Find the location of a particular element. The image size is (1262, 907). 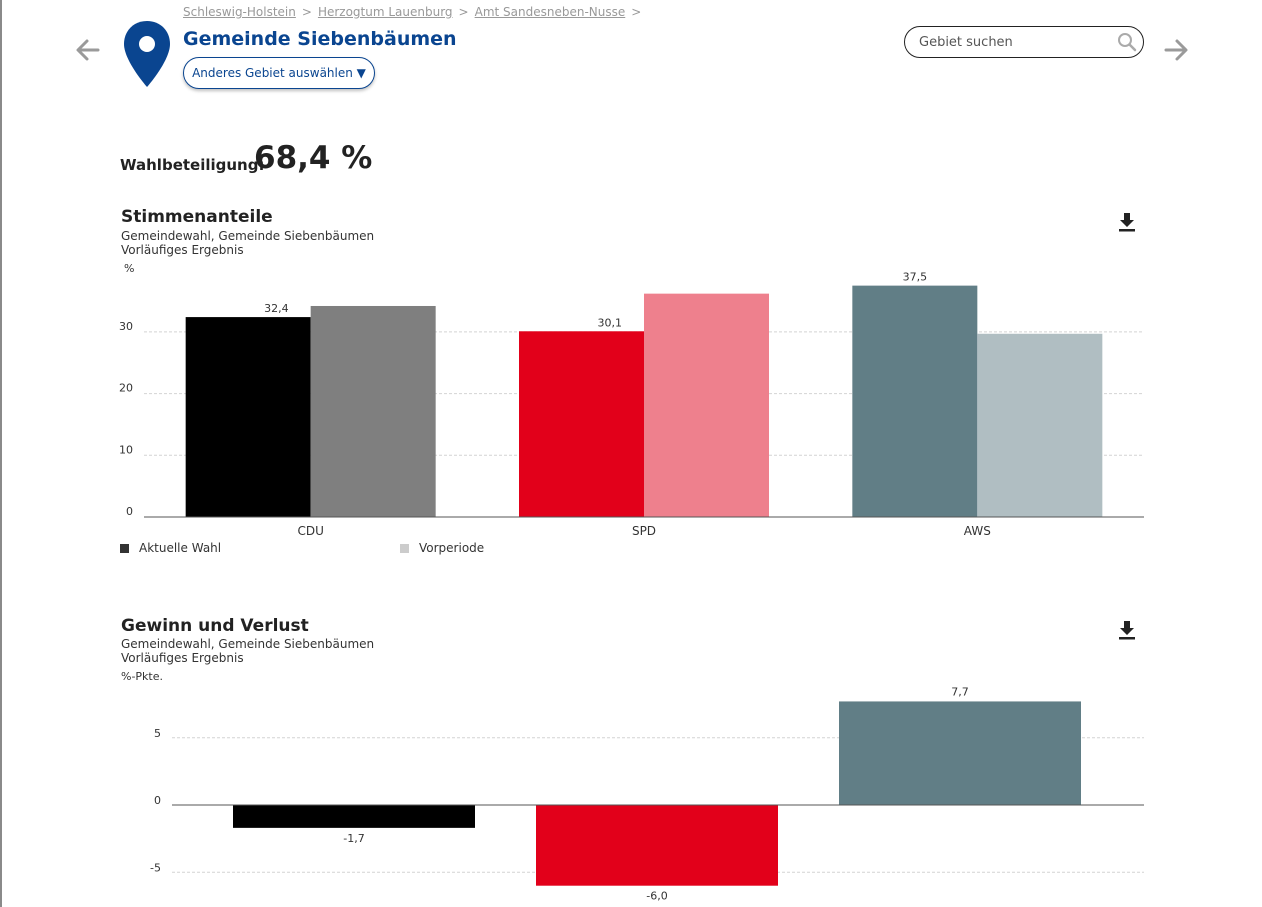

x-tick-label: AWS is located at coordinates (977, 531).